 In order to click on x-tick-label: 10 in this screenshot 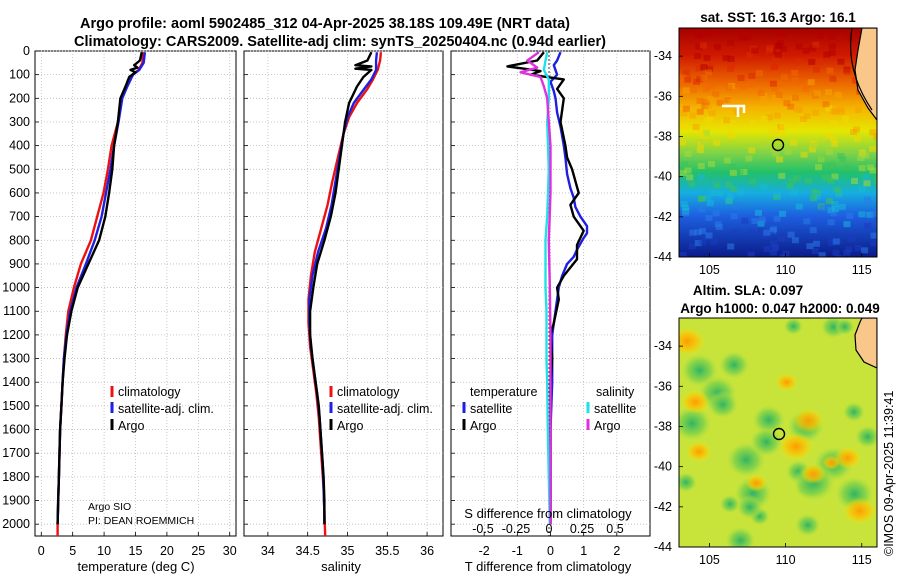, I will do `click(104, 551)`.